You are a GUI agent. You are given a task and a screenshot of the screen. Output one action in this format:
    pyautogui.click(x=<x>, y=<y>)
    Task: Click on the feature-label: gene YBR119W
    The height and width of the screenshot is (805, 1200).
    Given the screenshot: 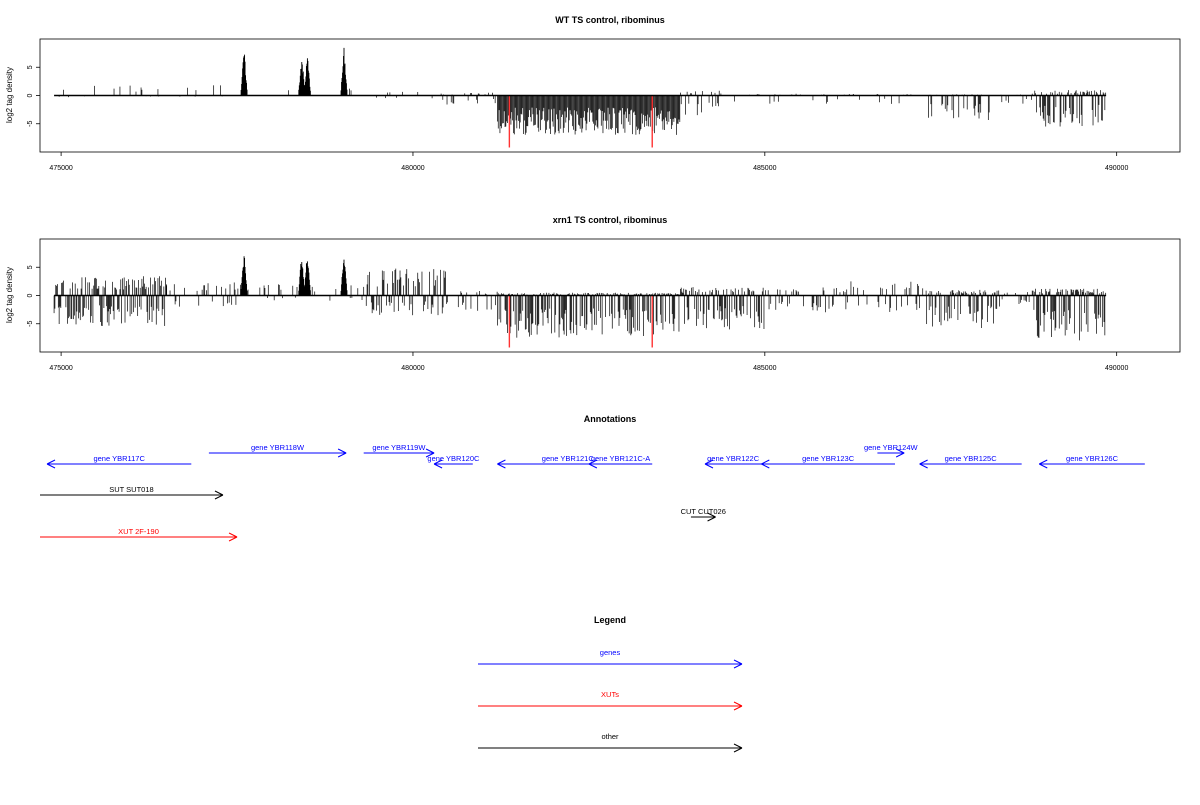 What is the action you would take?
    pyautogui.click(x=399, y=447)
    